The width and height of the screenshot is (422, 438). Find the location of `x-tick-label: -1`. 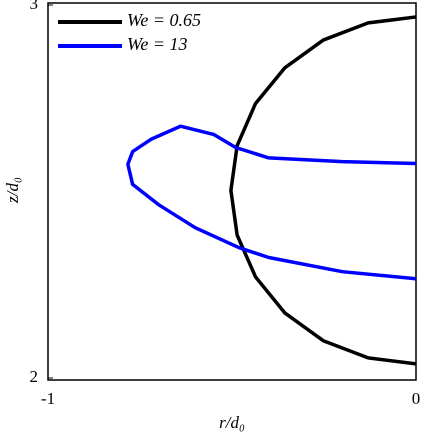

x-tick-label: -1 is located at coordinates (48, 398).